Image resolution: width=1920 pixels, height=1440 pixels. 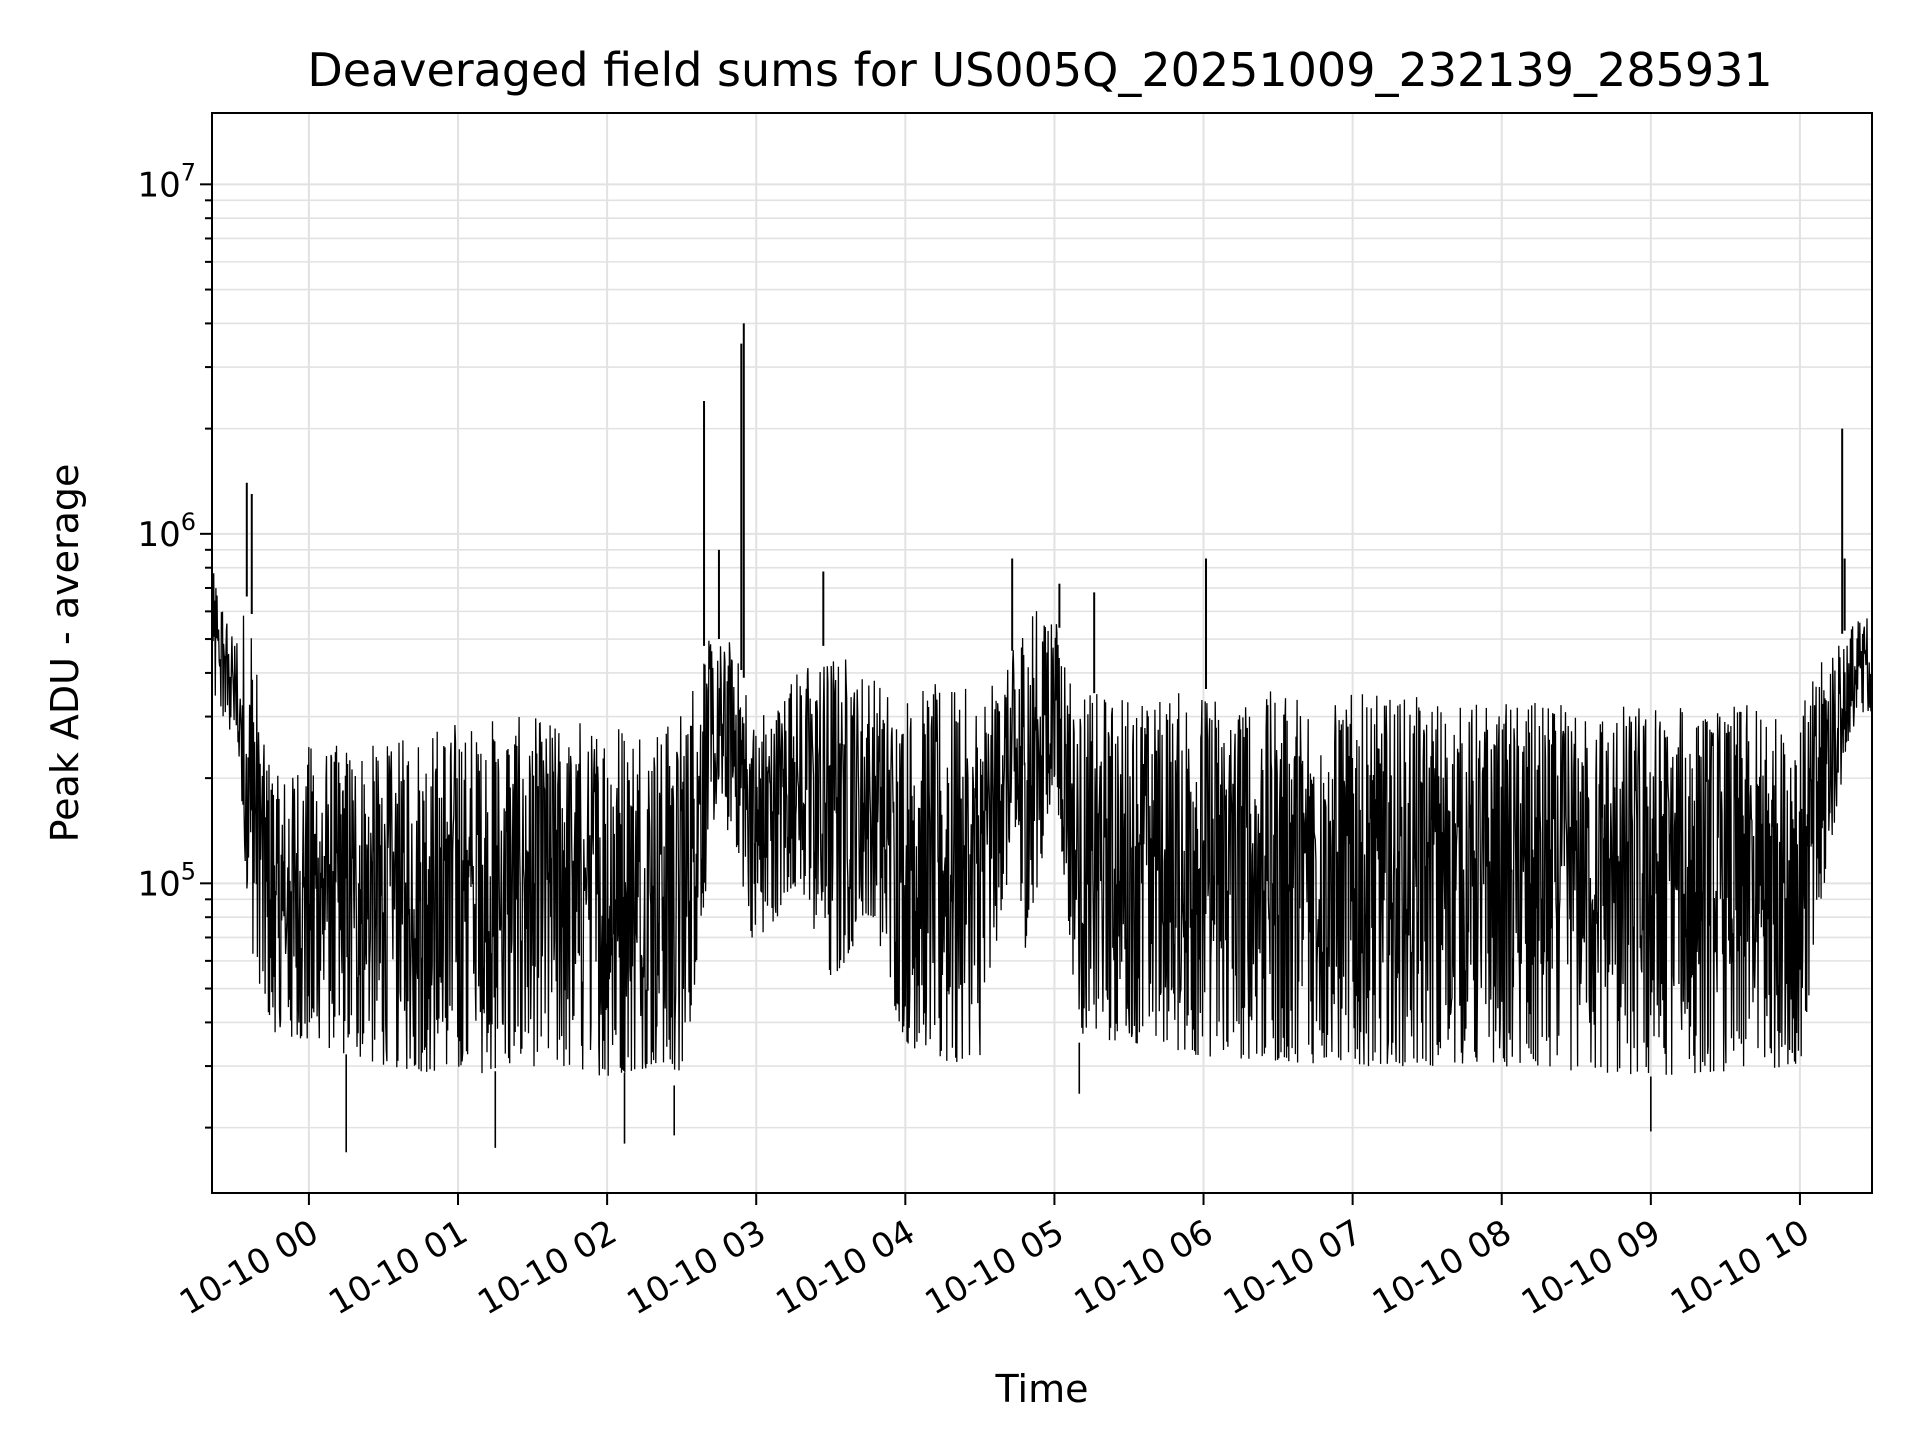 What do you see at coordinates (166, 181) in the screenshot?
I see `y-tick-label: 10⁷` at bounding box center [166, 181].